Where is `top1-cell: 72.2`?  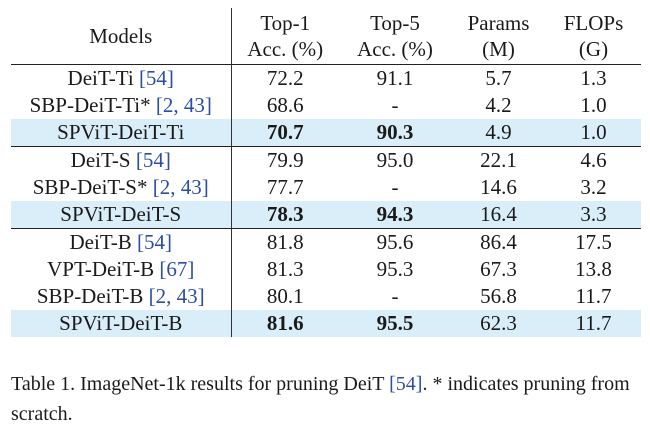 top1-cell: 72.2 is located at coordinates (285, 78).